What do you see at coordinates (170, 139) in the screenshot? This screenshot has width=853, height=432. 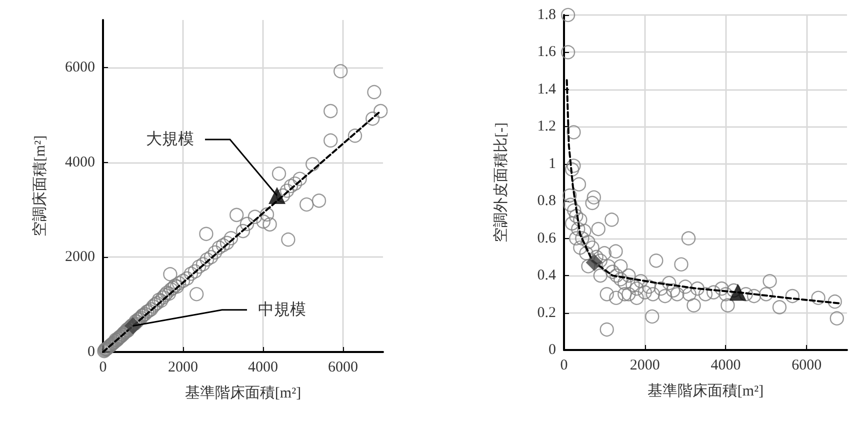 I see `annotation: 大規模` at bounding box center [170, 139].